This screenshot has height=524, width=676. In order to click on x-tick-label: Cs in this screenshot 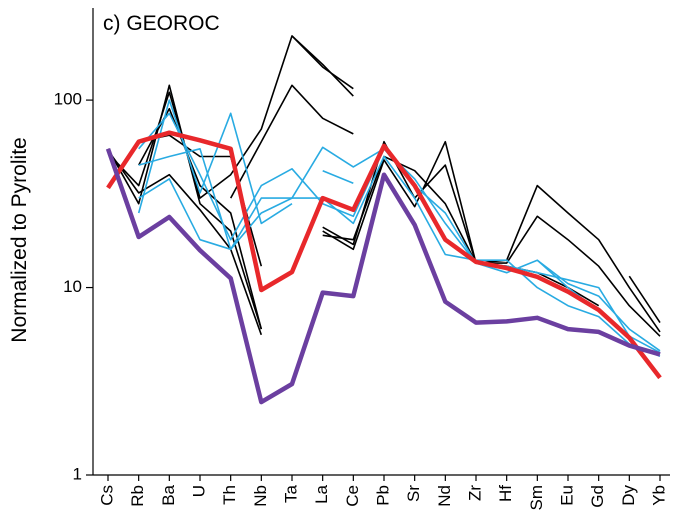, I will do `click(106, 495)`.